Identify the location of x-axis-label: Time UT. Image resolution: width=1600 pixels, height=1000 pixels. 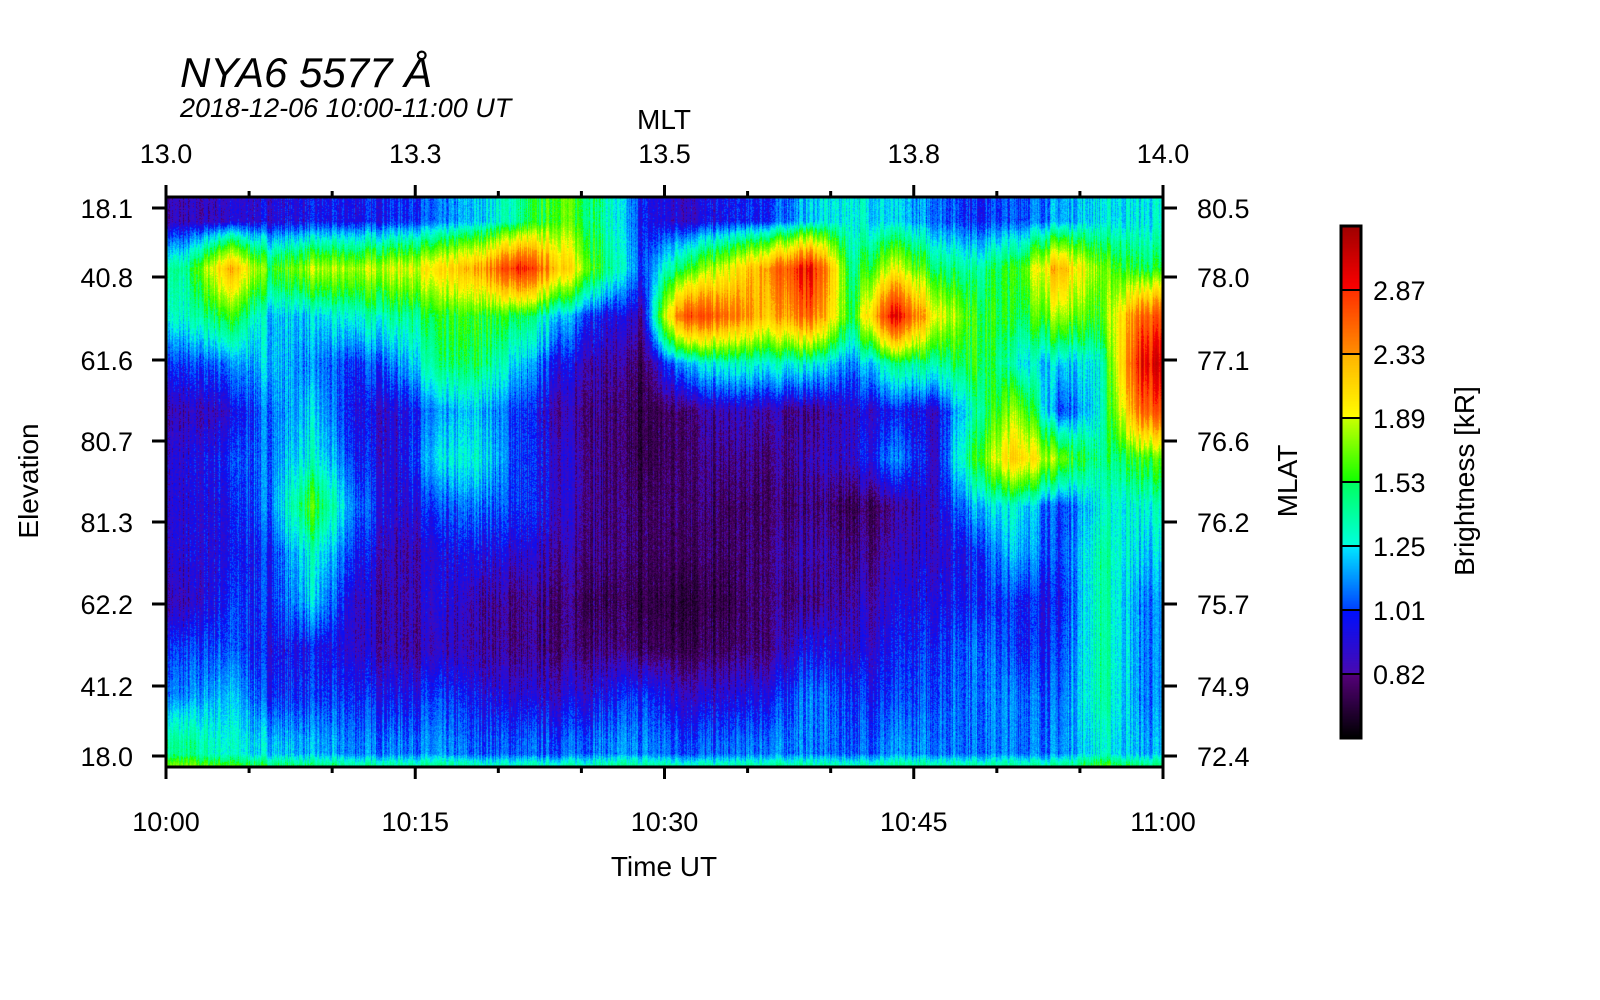
(664, 866).